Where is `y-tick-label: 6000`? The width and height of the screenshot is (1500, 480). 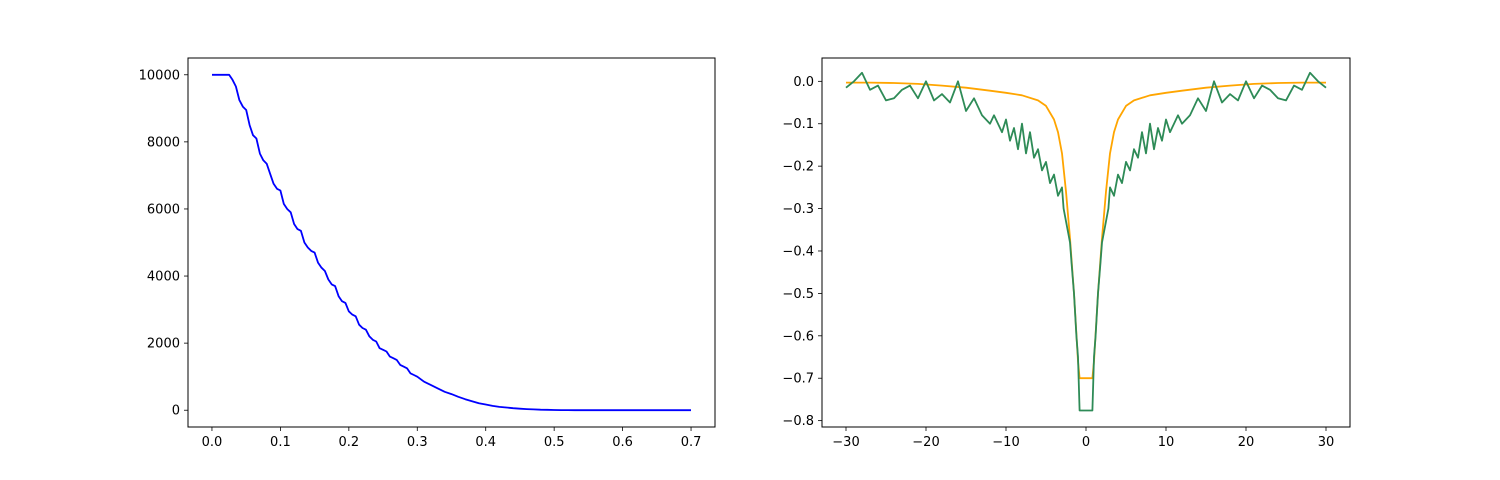
y-tick-label: 6000 is located at coordinates (163, 209).